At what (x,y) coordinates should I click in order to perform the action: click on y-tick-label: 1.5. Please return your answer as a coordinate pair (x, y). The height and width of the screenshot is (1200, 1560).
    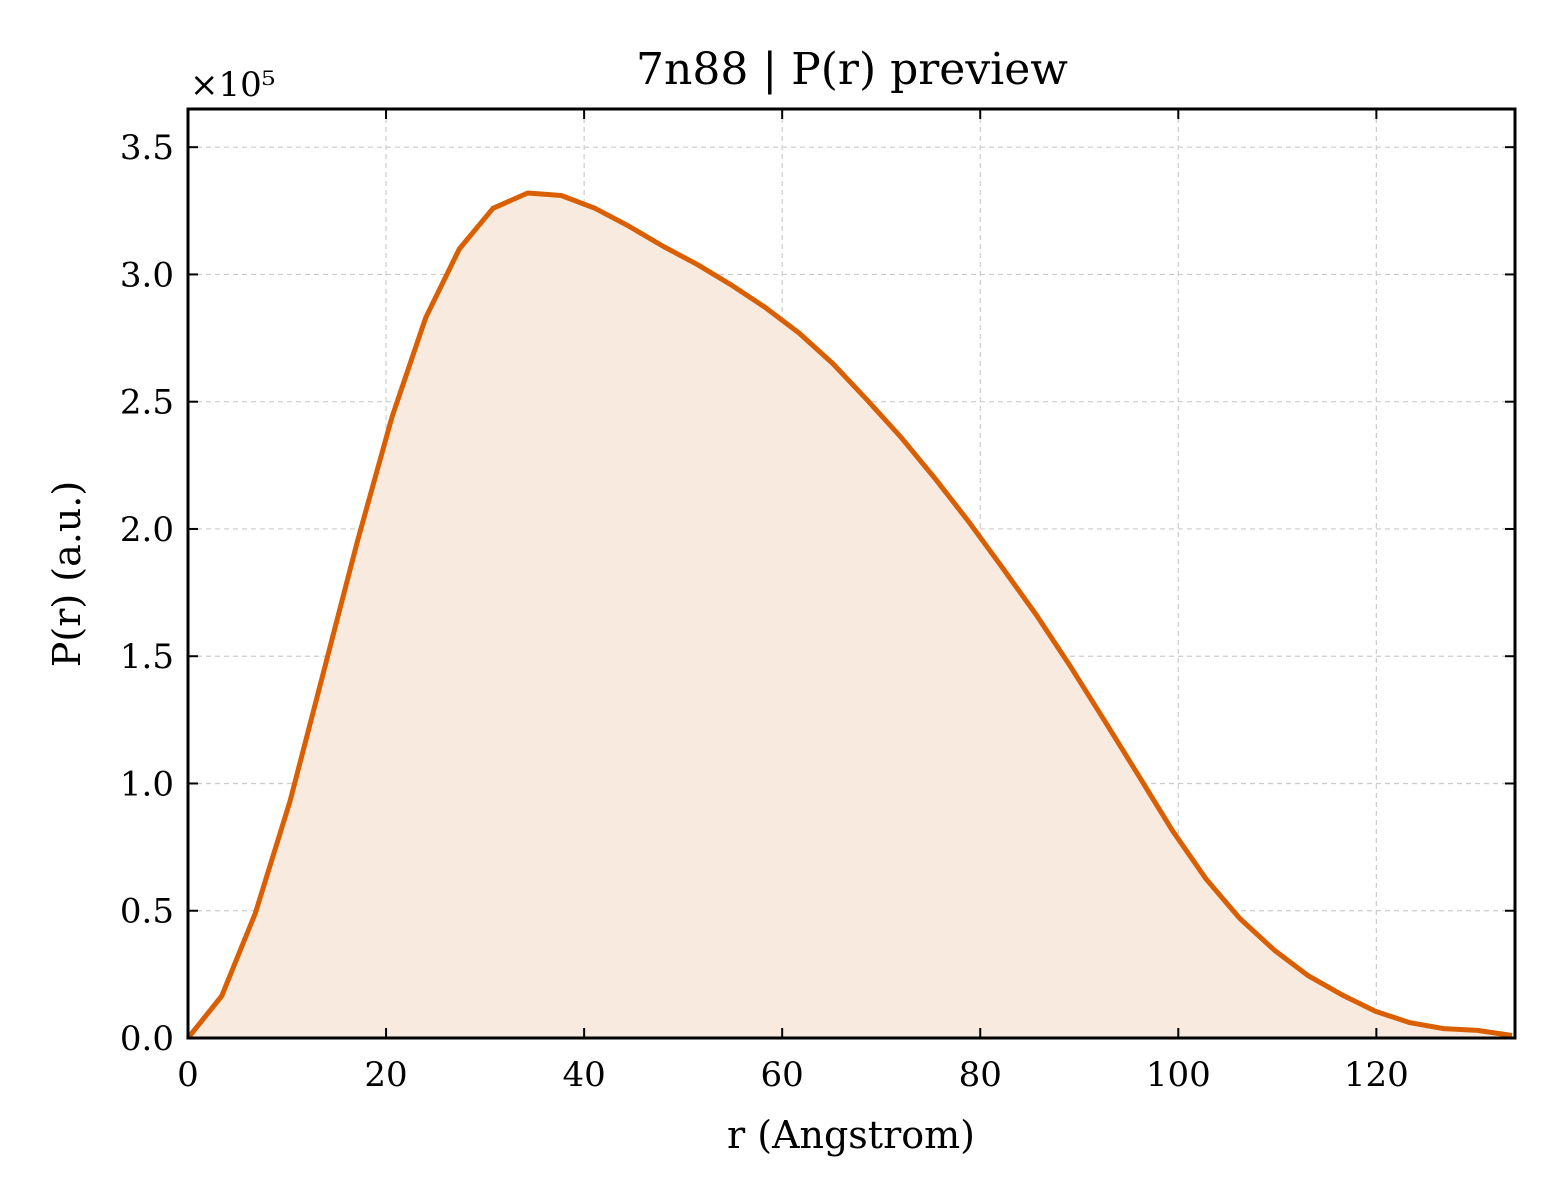
    Looking at the image, I should click on (147, 657).